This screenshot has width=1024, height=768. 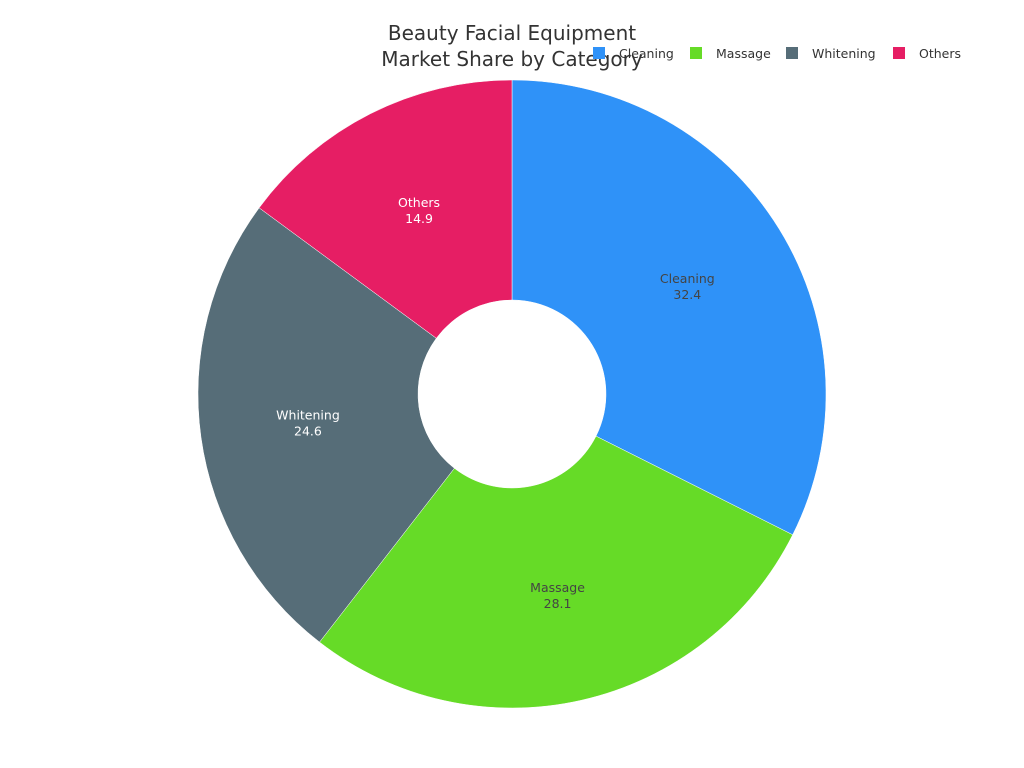 I want to click on legend-label-massage: Massage, so click(x=743, y=53).